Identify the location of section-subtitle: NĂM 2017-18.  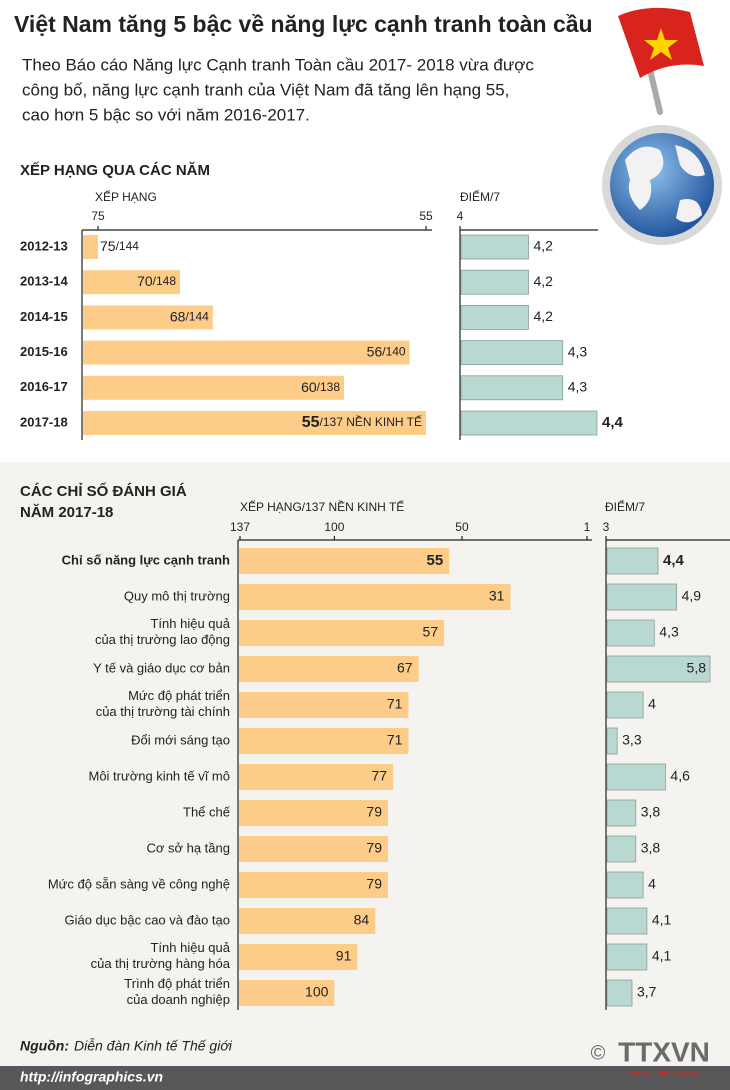
(66, 512).